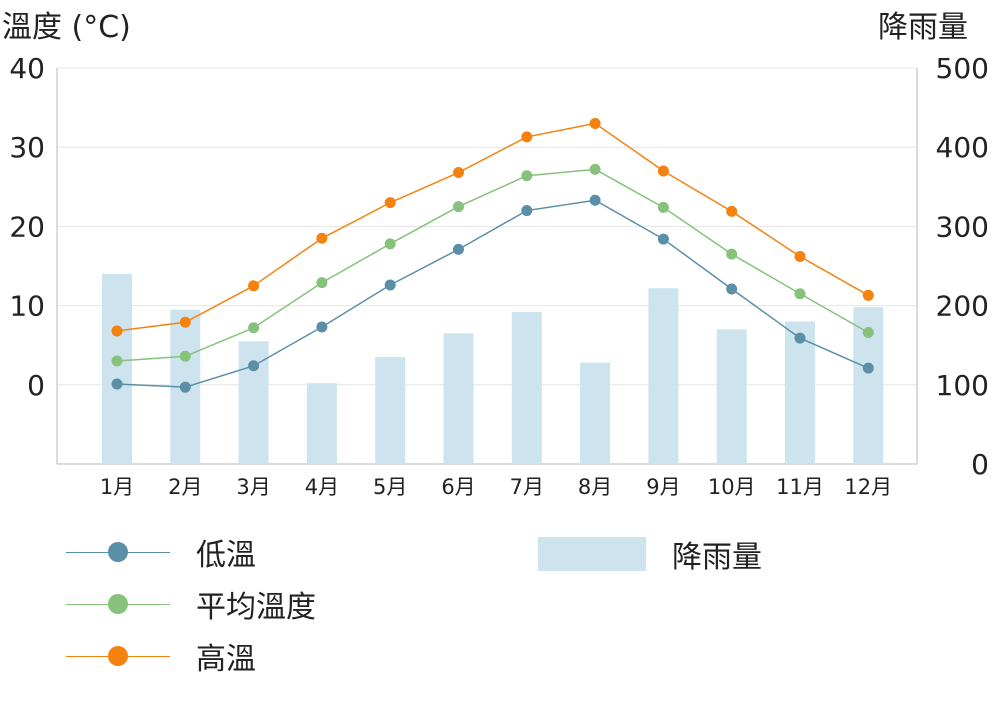 The height and width of the screenshot is (718, 992). I want to click on y-tick-left: 0, so click(36, 385).